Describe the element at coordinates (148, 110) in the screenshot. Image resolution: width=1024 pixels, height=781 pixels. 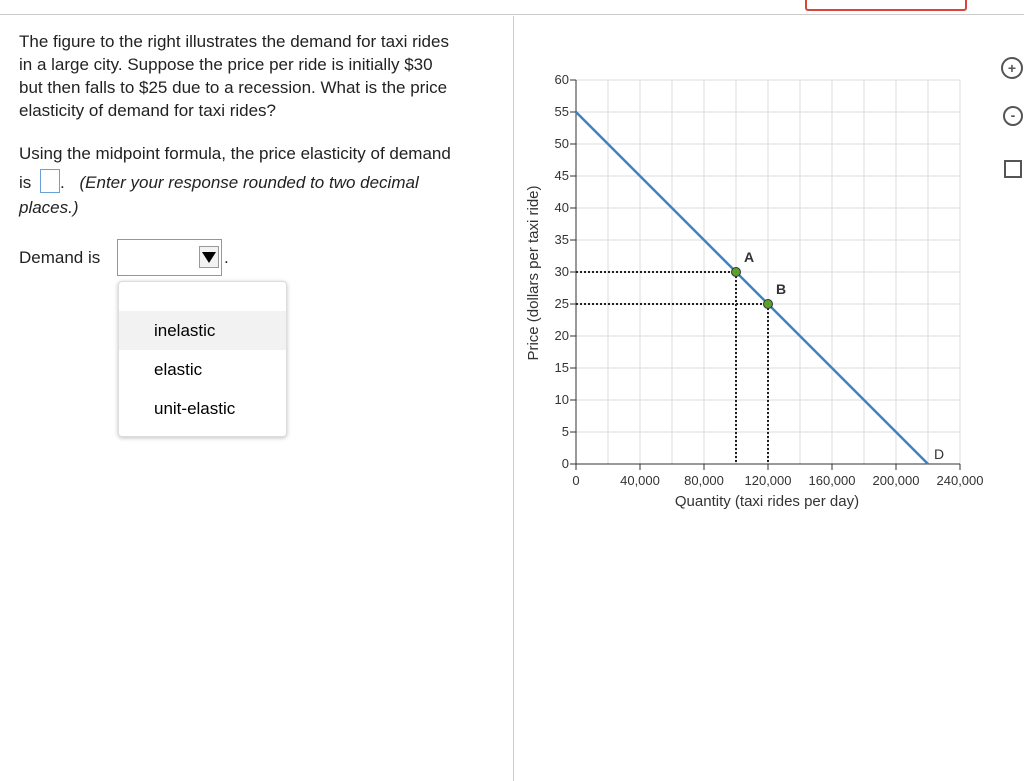
I see `question-line: elasticity of demand for taxi rides?` at that location.